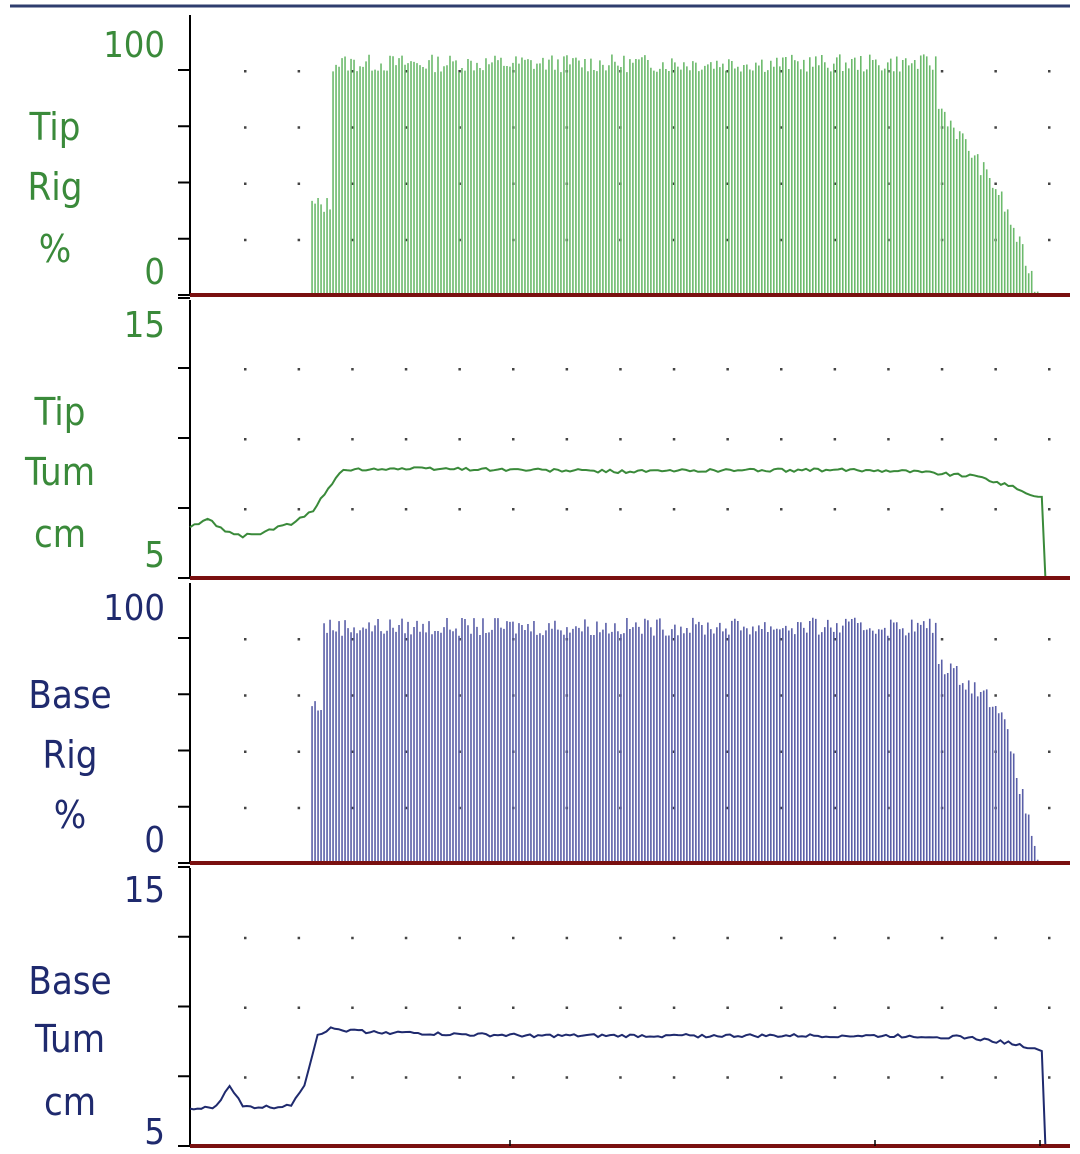  What do you see at coordinates (69, 1039) in the screenshot?
I see `base-tum-axis-title-line: Tum` at bounding box center [69, 1039].